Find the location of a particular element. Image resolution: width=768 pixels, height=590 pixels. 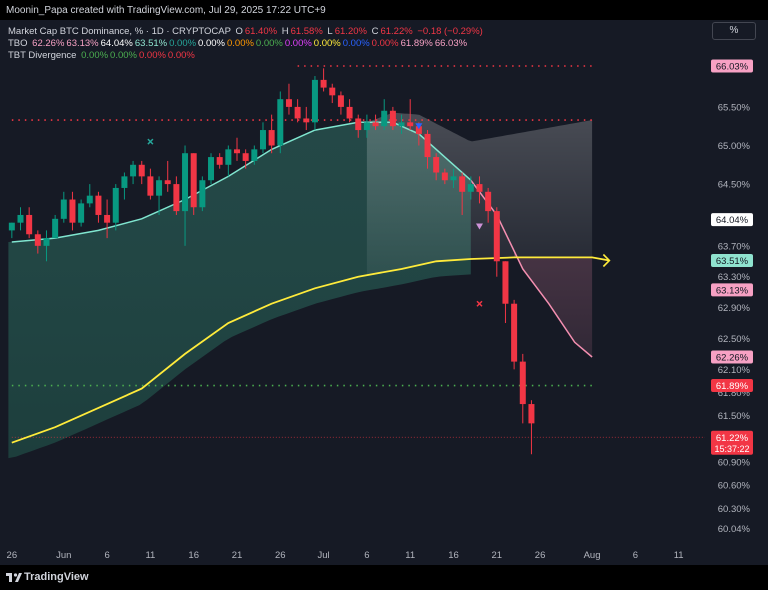

price-label-text: 62.26% is located at coordinates (732, 357).